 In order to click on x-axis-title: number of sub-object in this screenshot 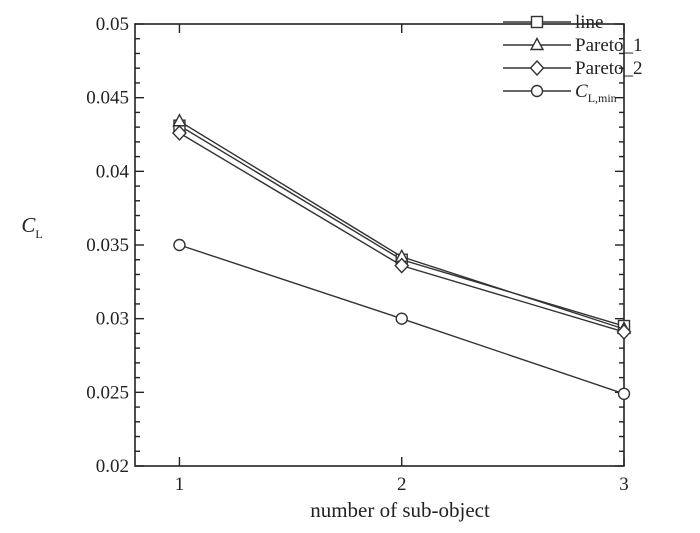, I will do `click(400, 510)`.